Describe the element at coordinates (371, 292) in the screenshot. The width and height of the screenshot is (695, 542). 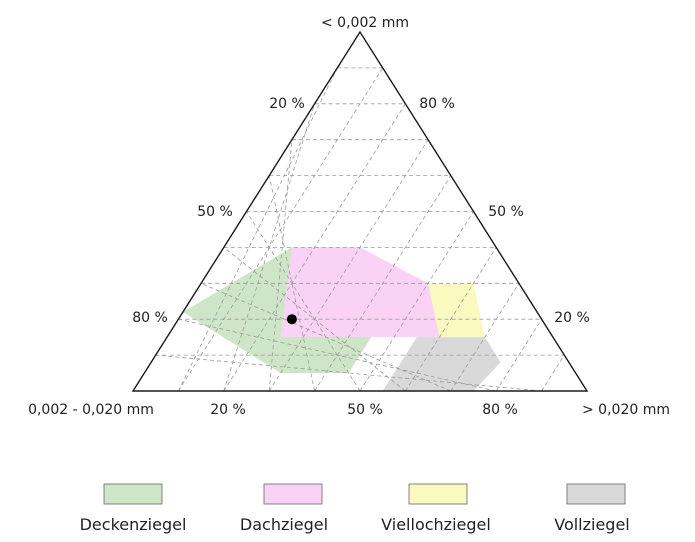
I see `region-dachziegel` at that location.